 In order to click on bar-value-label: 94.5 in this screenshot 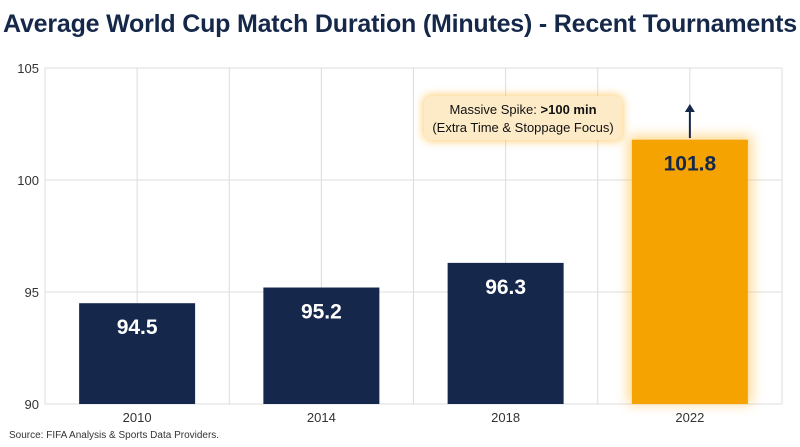, I will do `click(137, 327)`.